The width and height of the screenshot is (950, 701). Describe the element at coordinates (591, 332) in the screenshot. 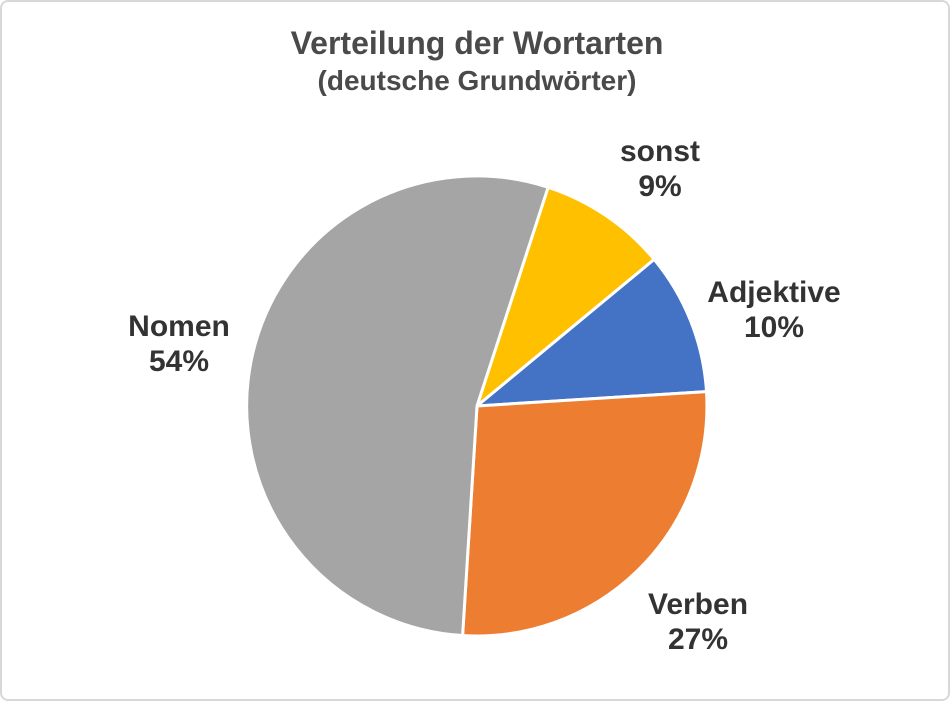

I see `pie-slice-adjektive` at that location.